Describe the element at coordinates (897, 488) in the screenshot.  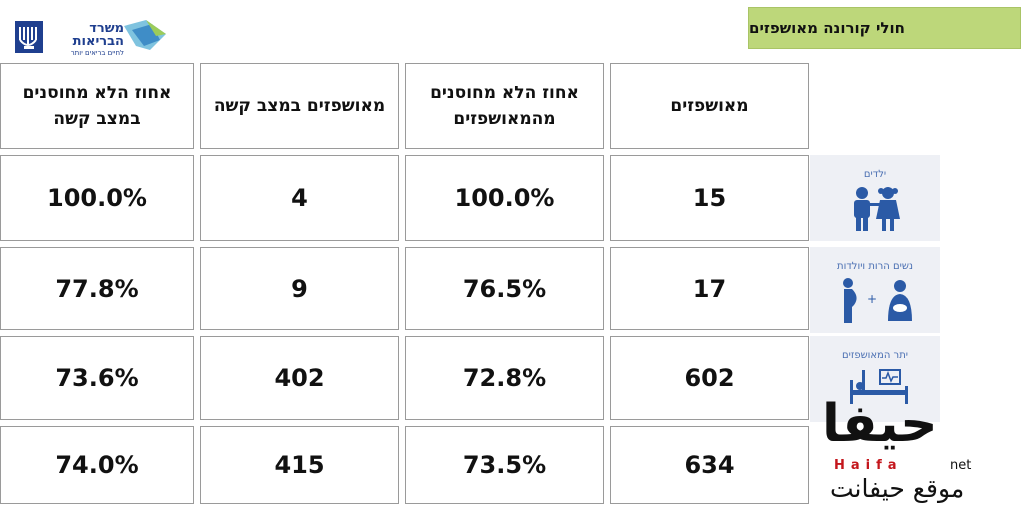
I see `watermark-arabic-sub: موقع حيفانت` at that location.